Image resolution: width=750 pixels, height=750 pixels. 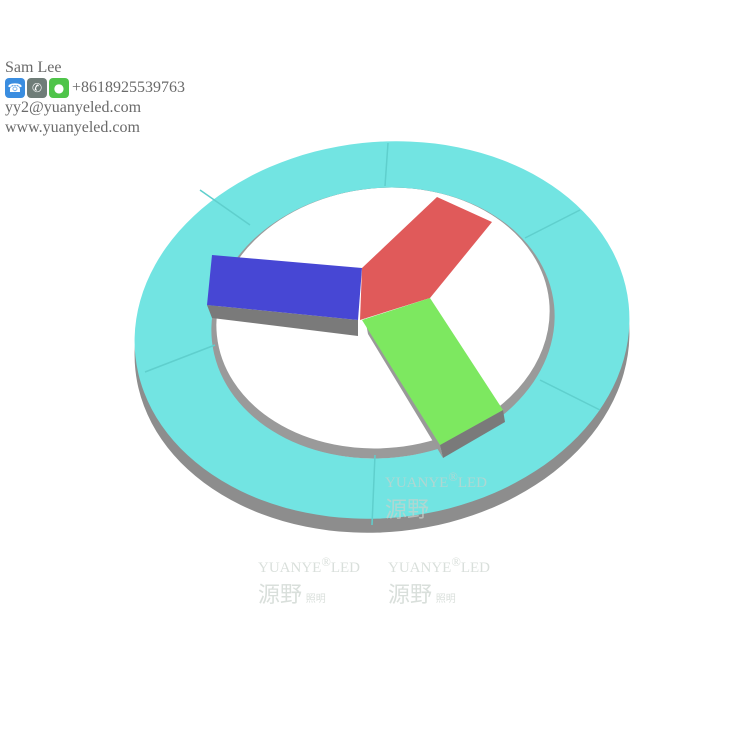 I want to click on wechat-icon: ●, so click(x=59, y=88).